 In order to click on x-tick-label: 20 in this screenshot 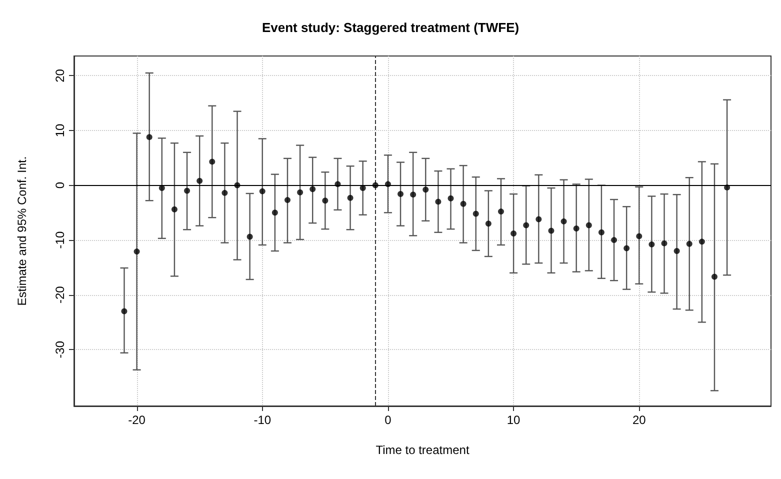, I will do `click(639, 420)`.